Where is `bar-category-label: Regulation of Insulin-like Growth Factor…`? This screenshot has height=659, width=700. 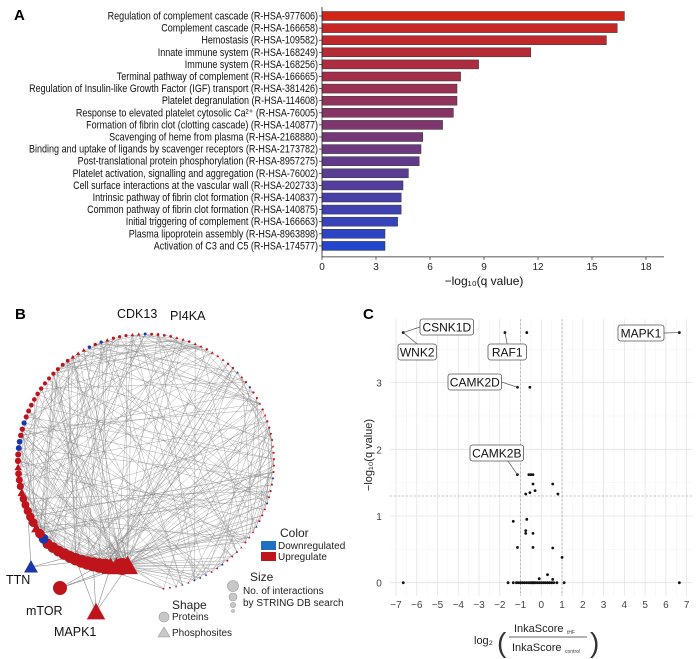
bar-category-label: Regulation of Insulin-like Growth Factor… is located at coordinates (173, 89).